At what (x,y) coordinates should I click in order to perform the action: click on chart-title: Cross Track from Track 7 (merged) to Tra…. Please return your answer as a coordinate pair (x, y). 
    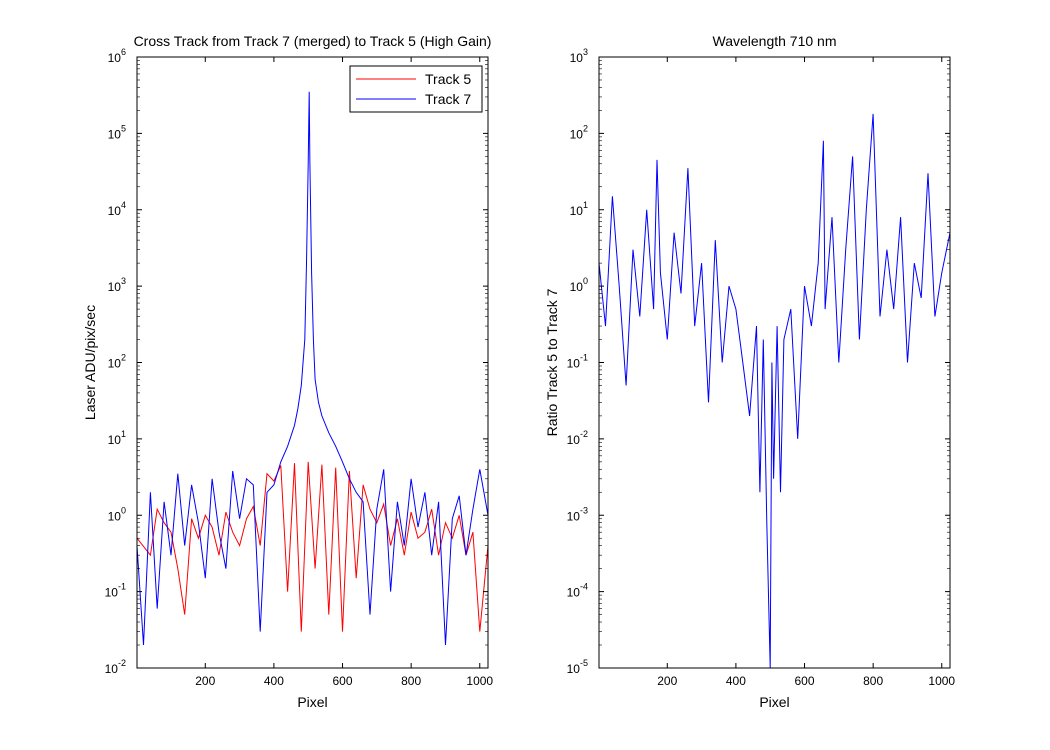
    Looking at the image, I should click on (313, 41).